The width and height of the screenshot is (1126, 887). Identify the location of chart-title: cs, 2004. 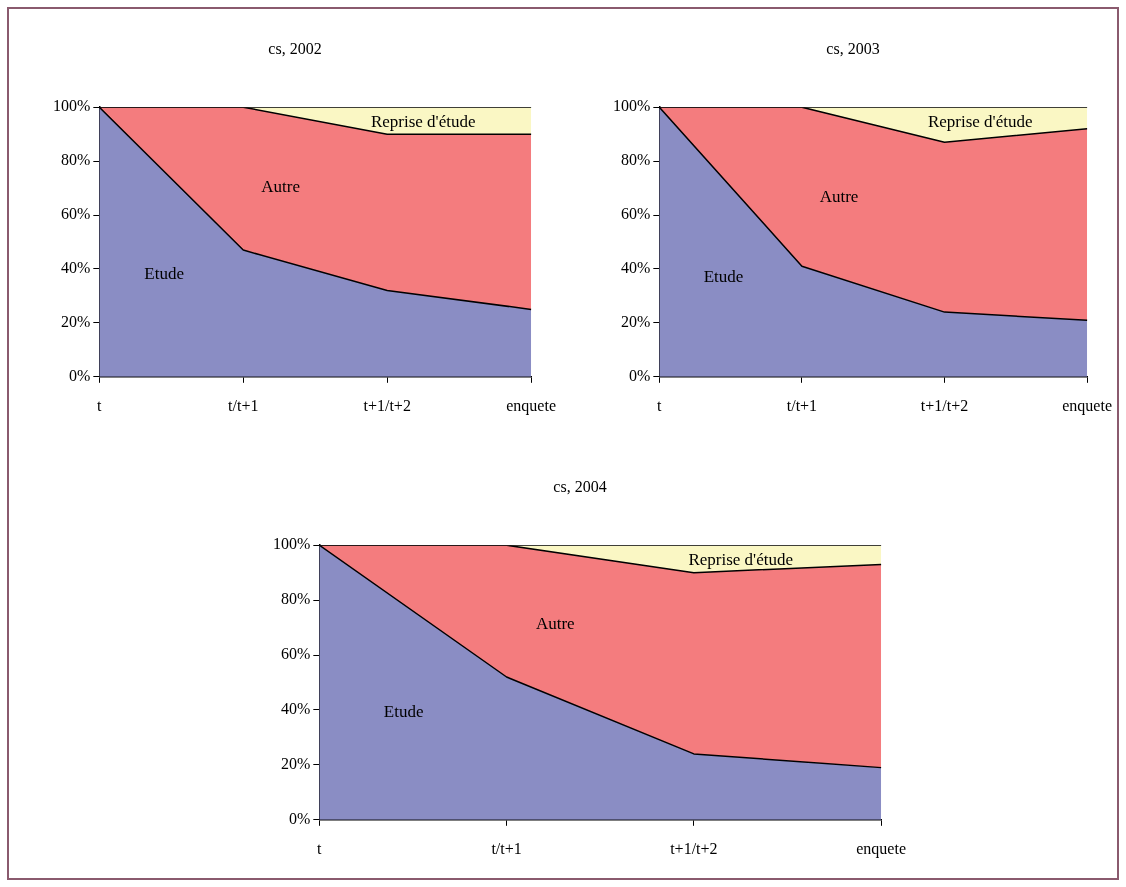
(580, 486).